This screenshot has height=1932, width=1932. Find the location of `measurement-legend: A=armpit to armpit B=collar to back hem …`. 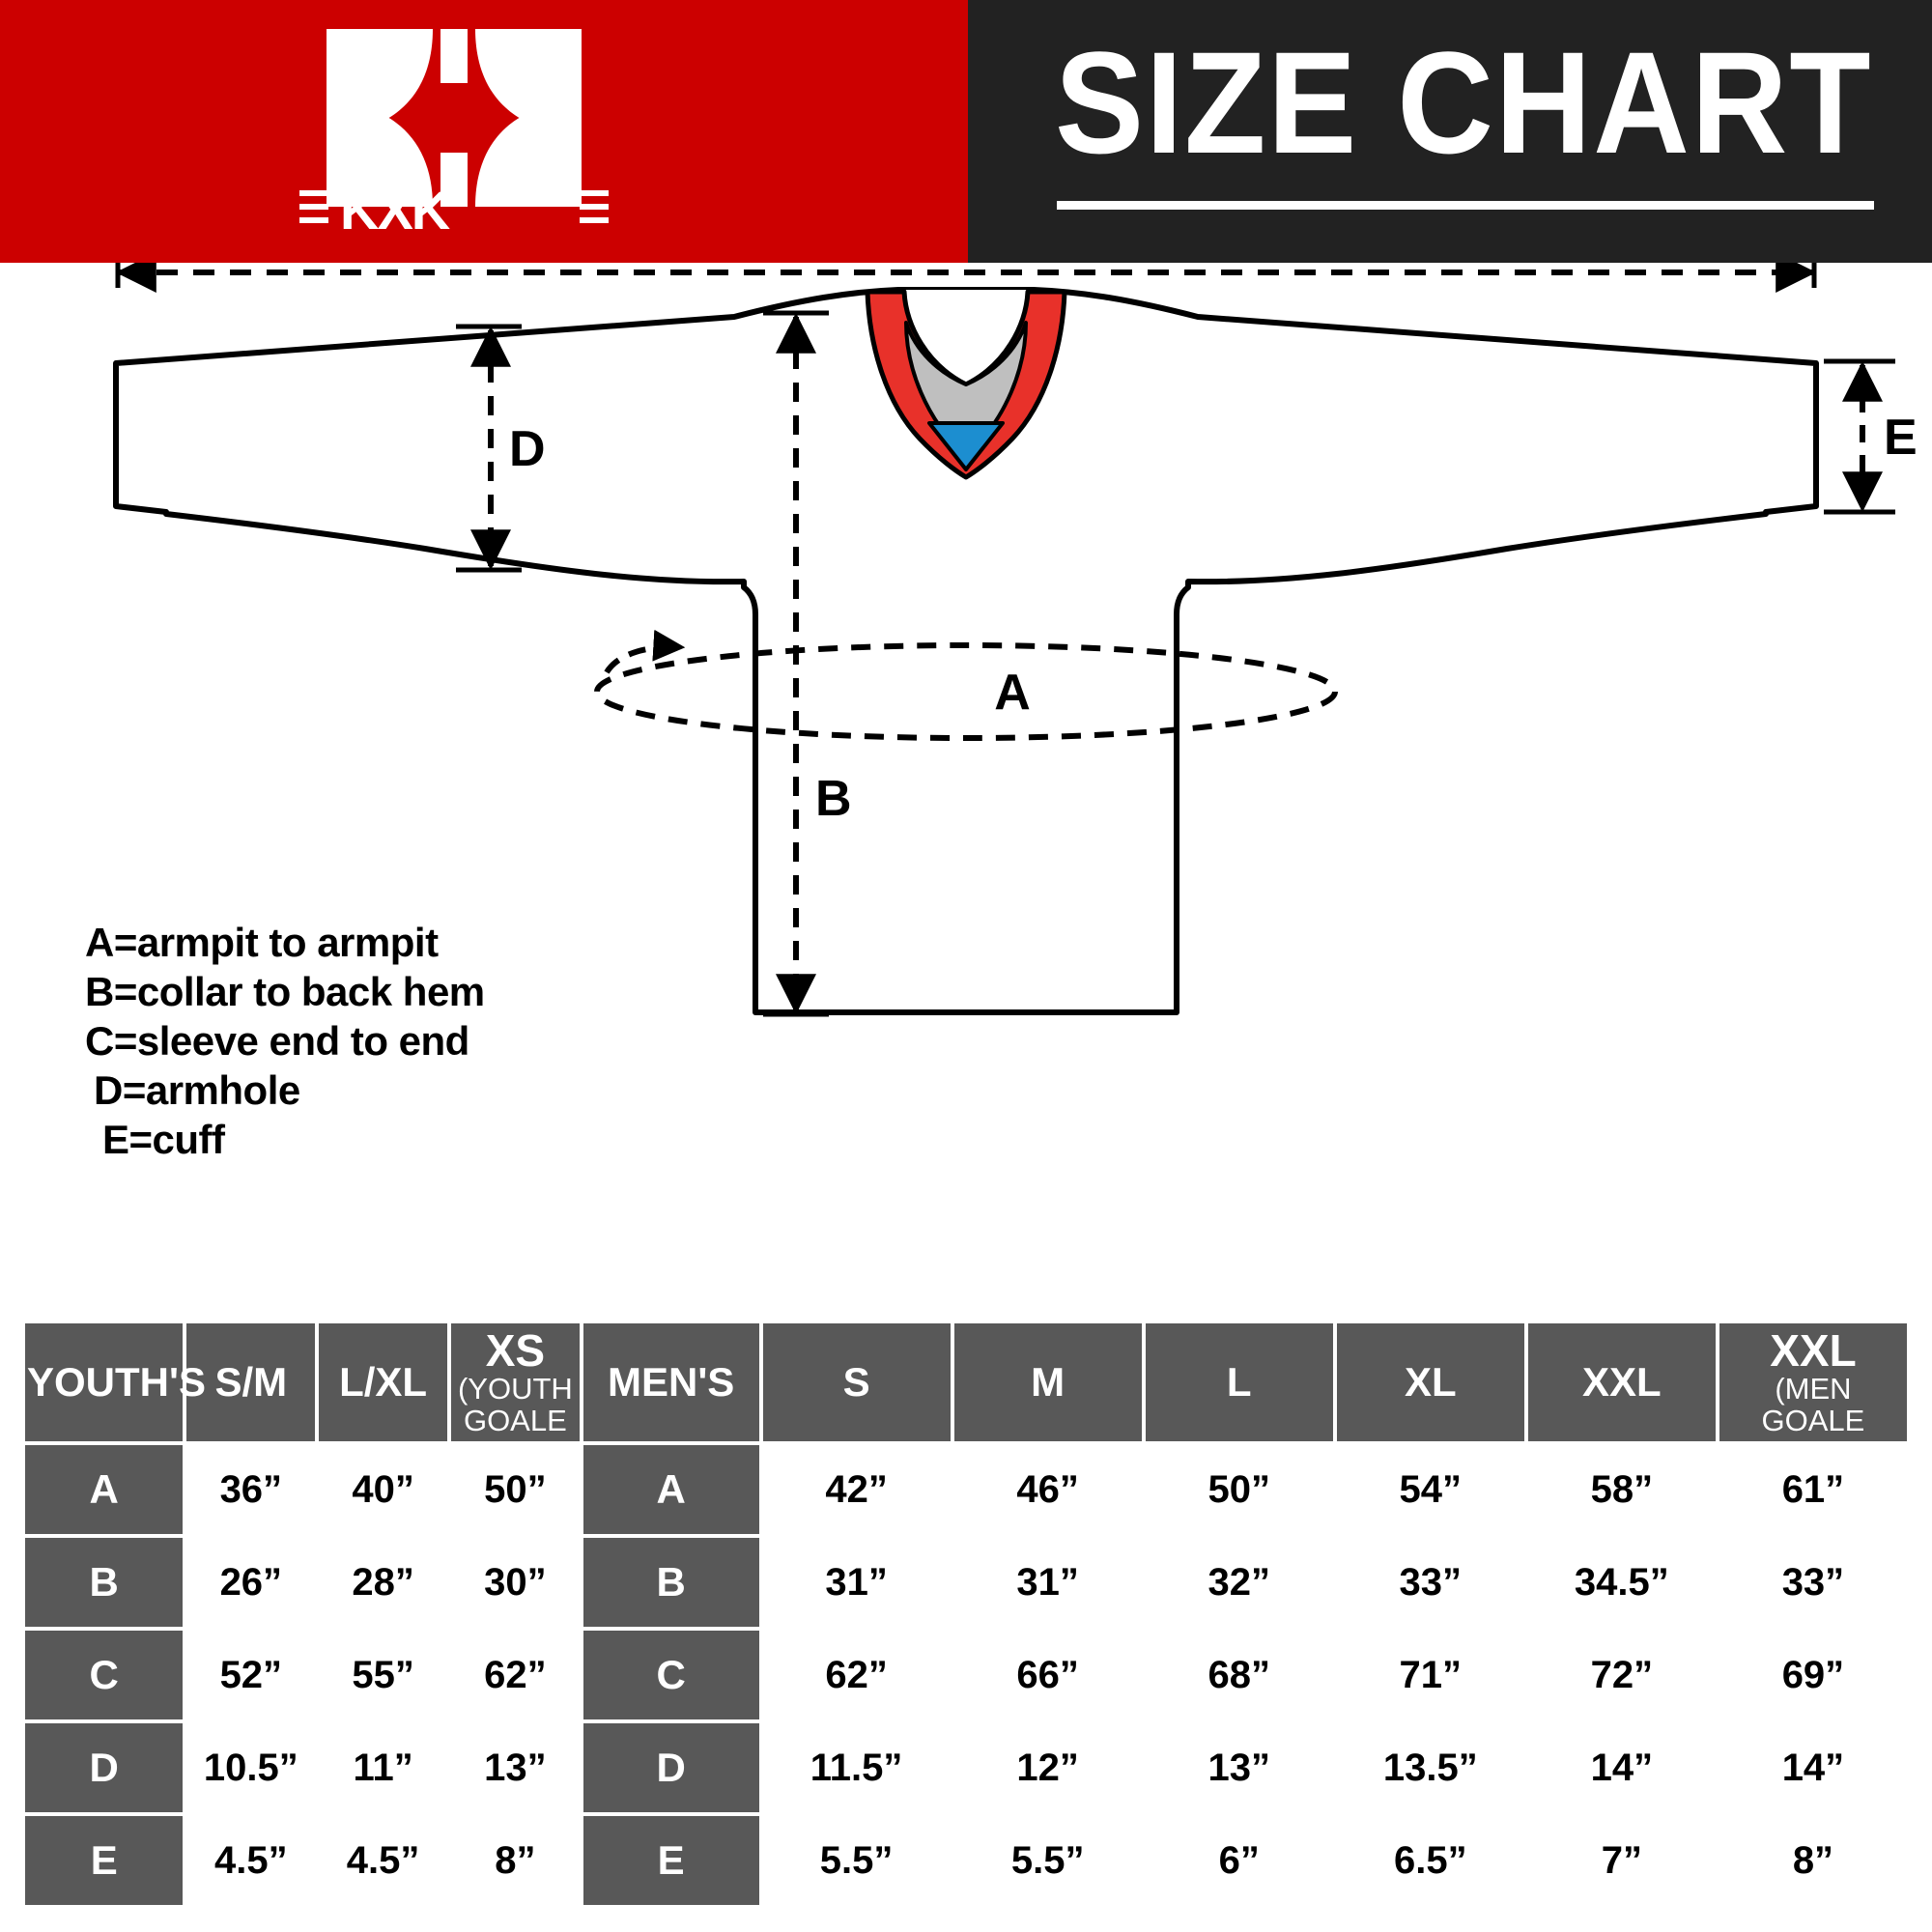

measurement-legend: A=armpit to armpit B=collar to back hem … is located at coordinates (355, 1041).